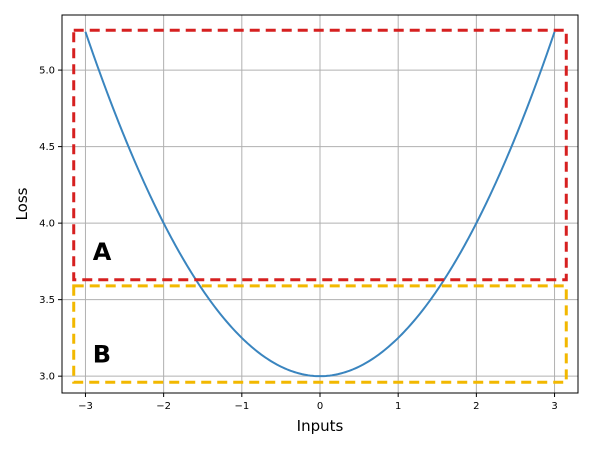  I want to click on x-tick-label: 0, so click(320, 406).